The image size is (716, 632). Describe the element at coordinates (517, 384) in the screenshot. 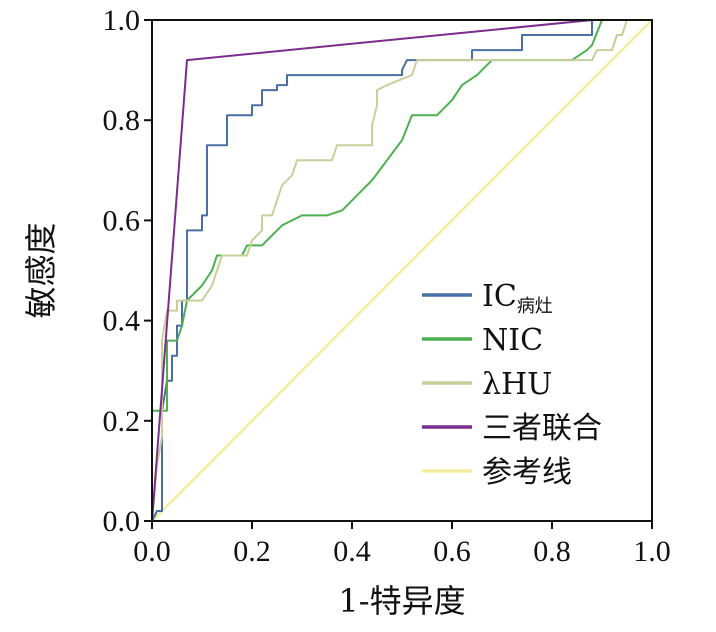

I see `legend-label: λHU` at that location.